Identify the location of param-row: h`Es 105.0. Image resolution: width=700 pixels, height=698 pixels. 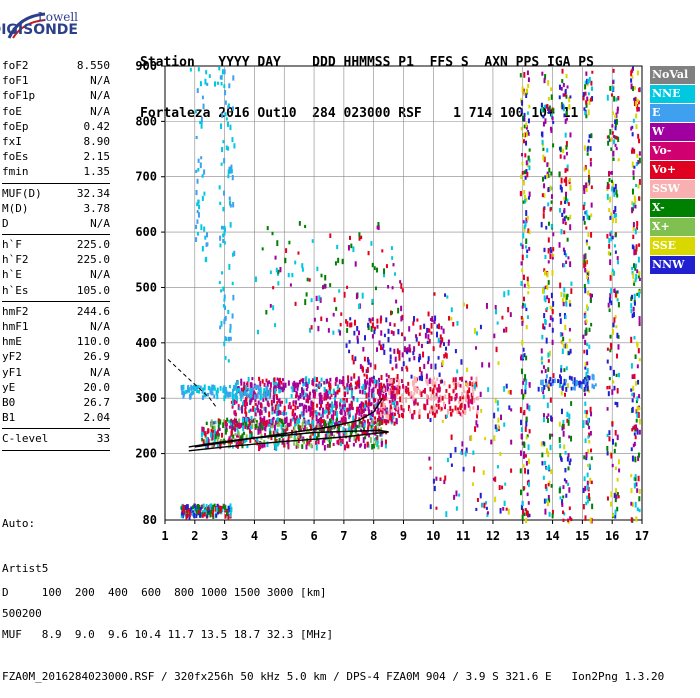
(56, 290).